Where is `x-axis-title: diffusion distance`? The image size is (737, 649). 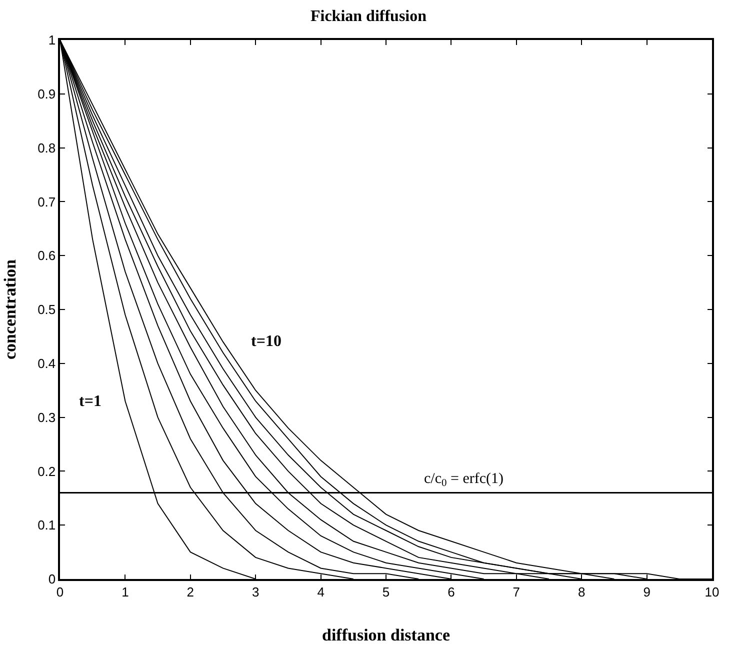 x-axis-title: diffusion distance is located at coordinates (386, 635).